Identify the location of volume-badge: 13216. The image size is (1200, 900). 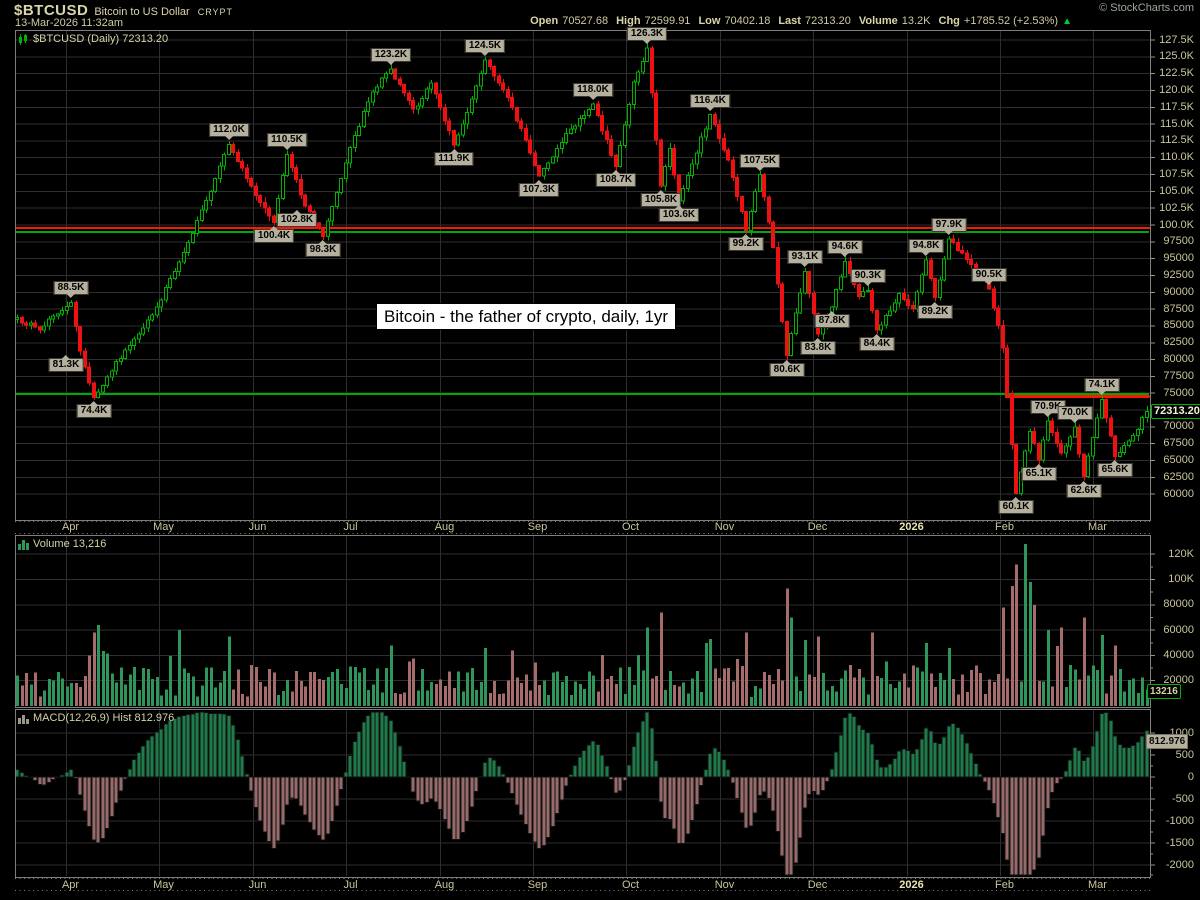
(1164, 691).